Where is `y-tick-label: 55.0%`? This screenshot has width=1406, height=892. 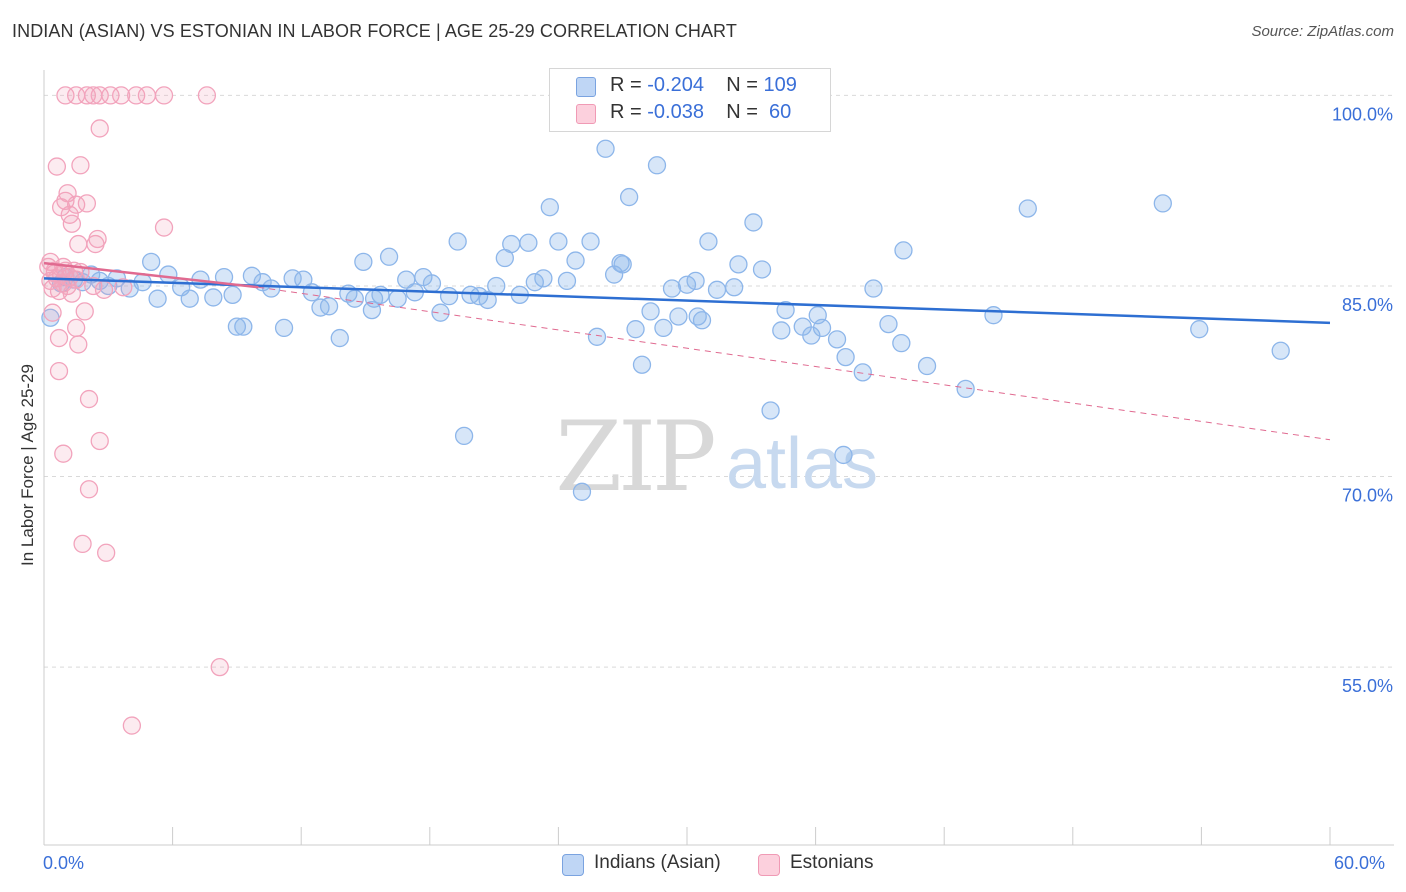 y-tick-label: 55.0% is located at coordinates (1367, 686).